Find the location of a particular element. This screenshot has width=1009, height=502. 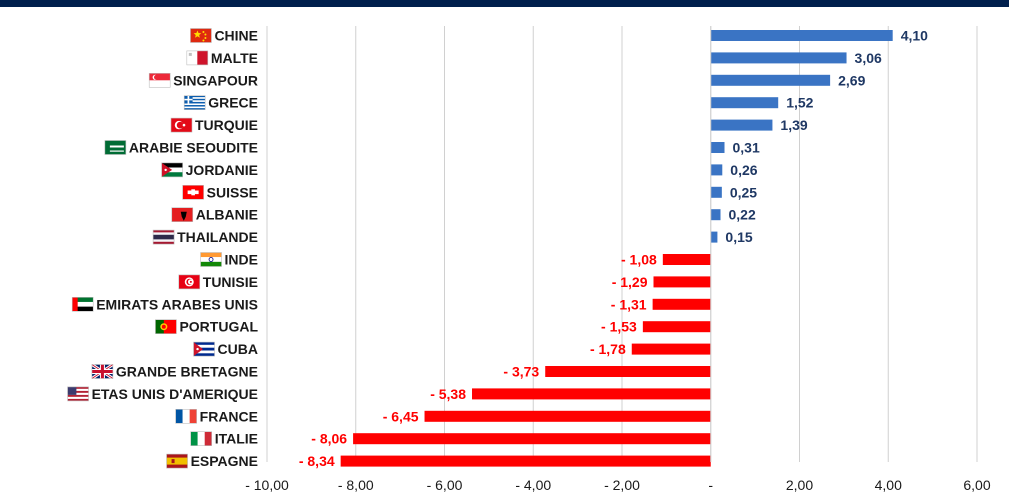

category-label: GRANDE BRETAGNE is located at coordinates (187, 372).